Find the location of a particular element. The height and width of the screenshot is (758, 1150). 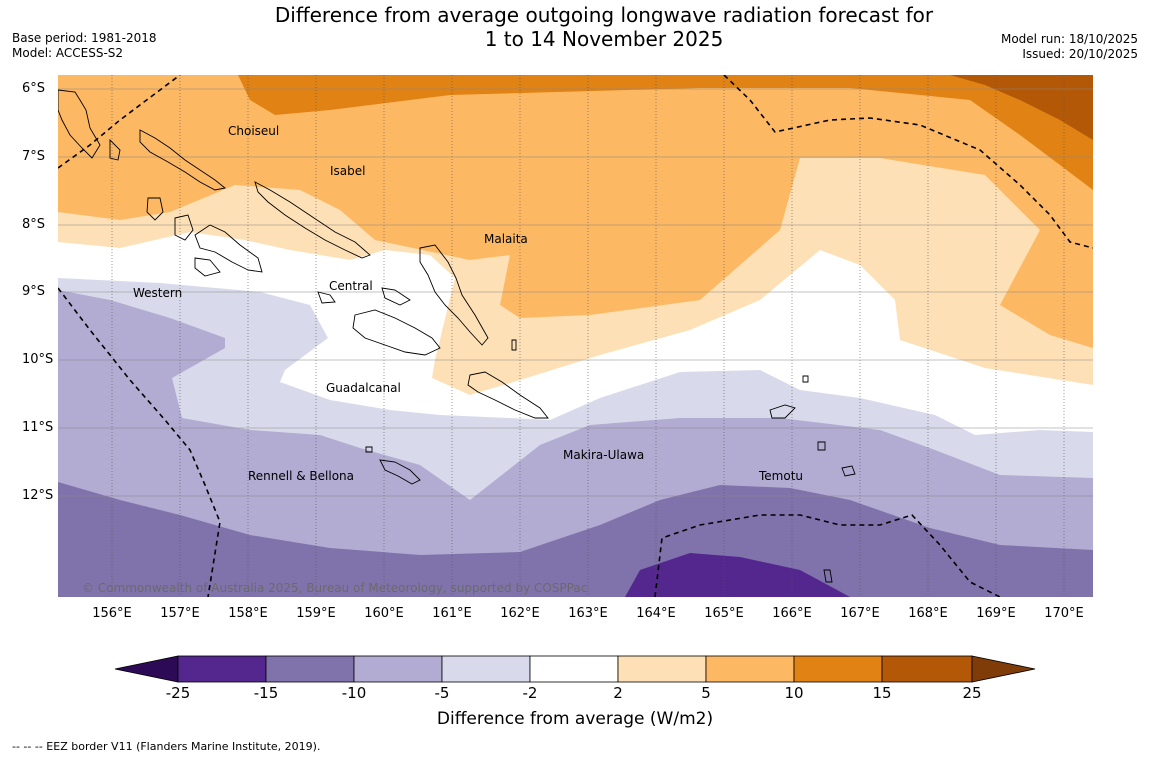

lon-label: 163°E is located at coordinates (588, 613).